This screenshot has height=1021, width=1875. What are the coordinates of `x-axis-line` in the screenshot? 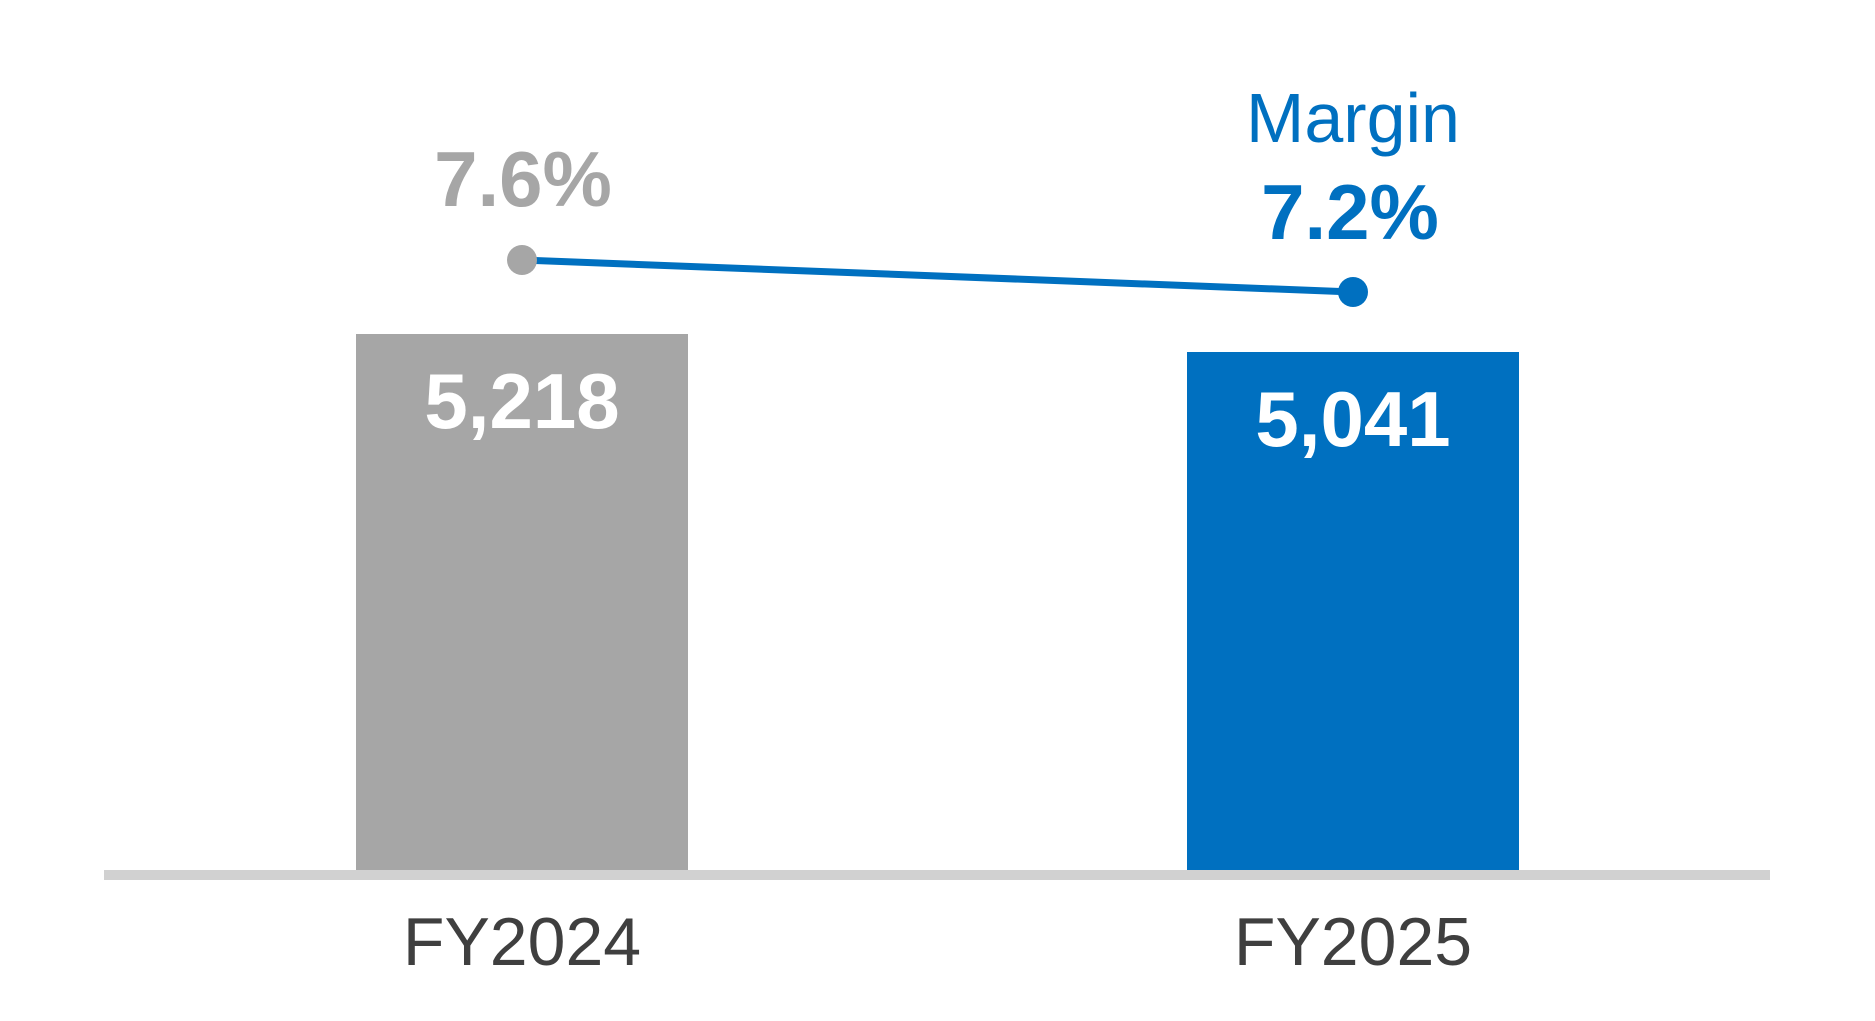 It's located at (937, 875).